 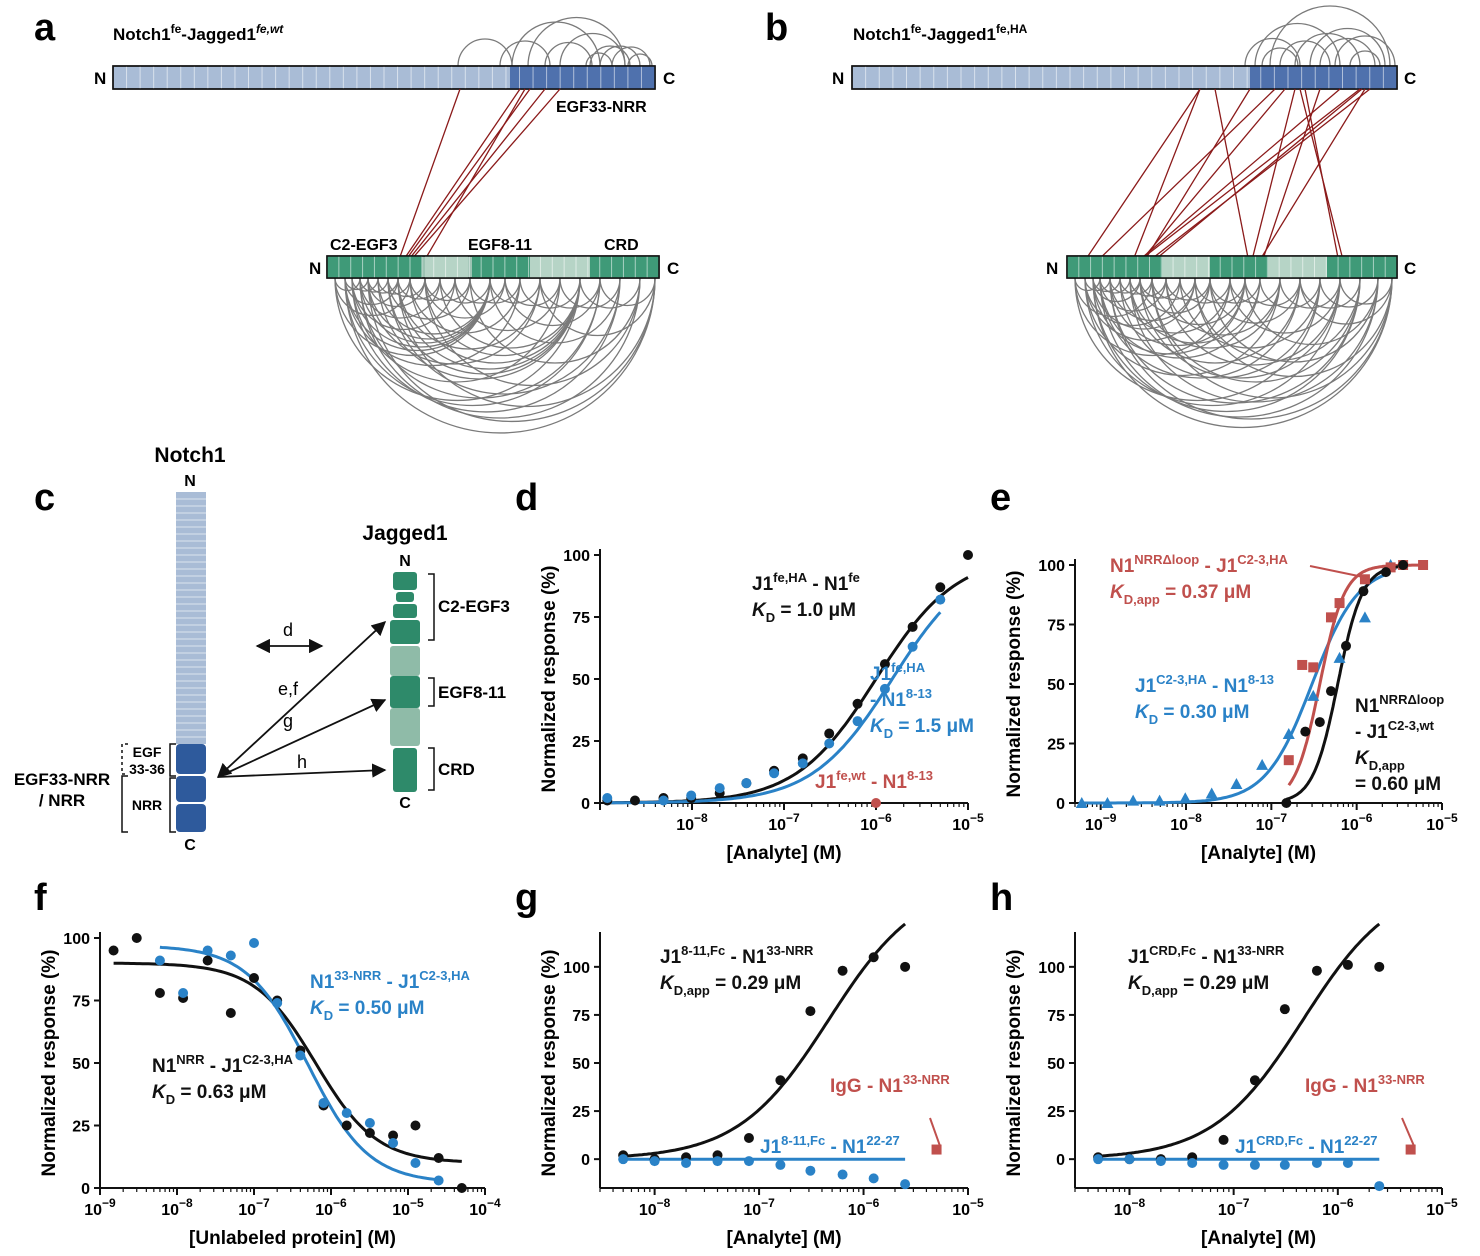 I want to click on panel-e-y-tick-label: 25, so click(x=1056, y=745).